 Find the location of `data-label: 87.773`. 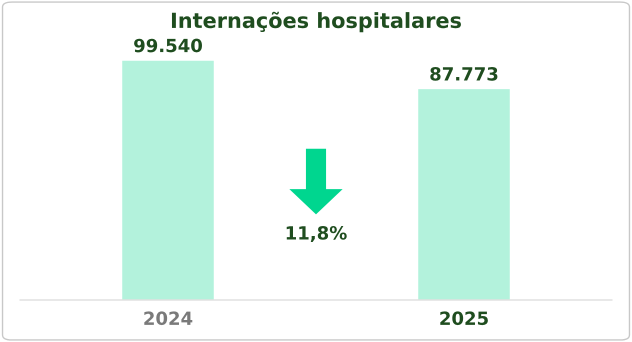

data-label: 87.773 is located at coordinates (464, 74).